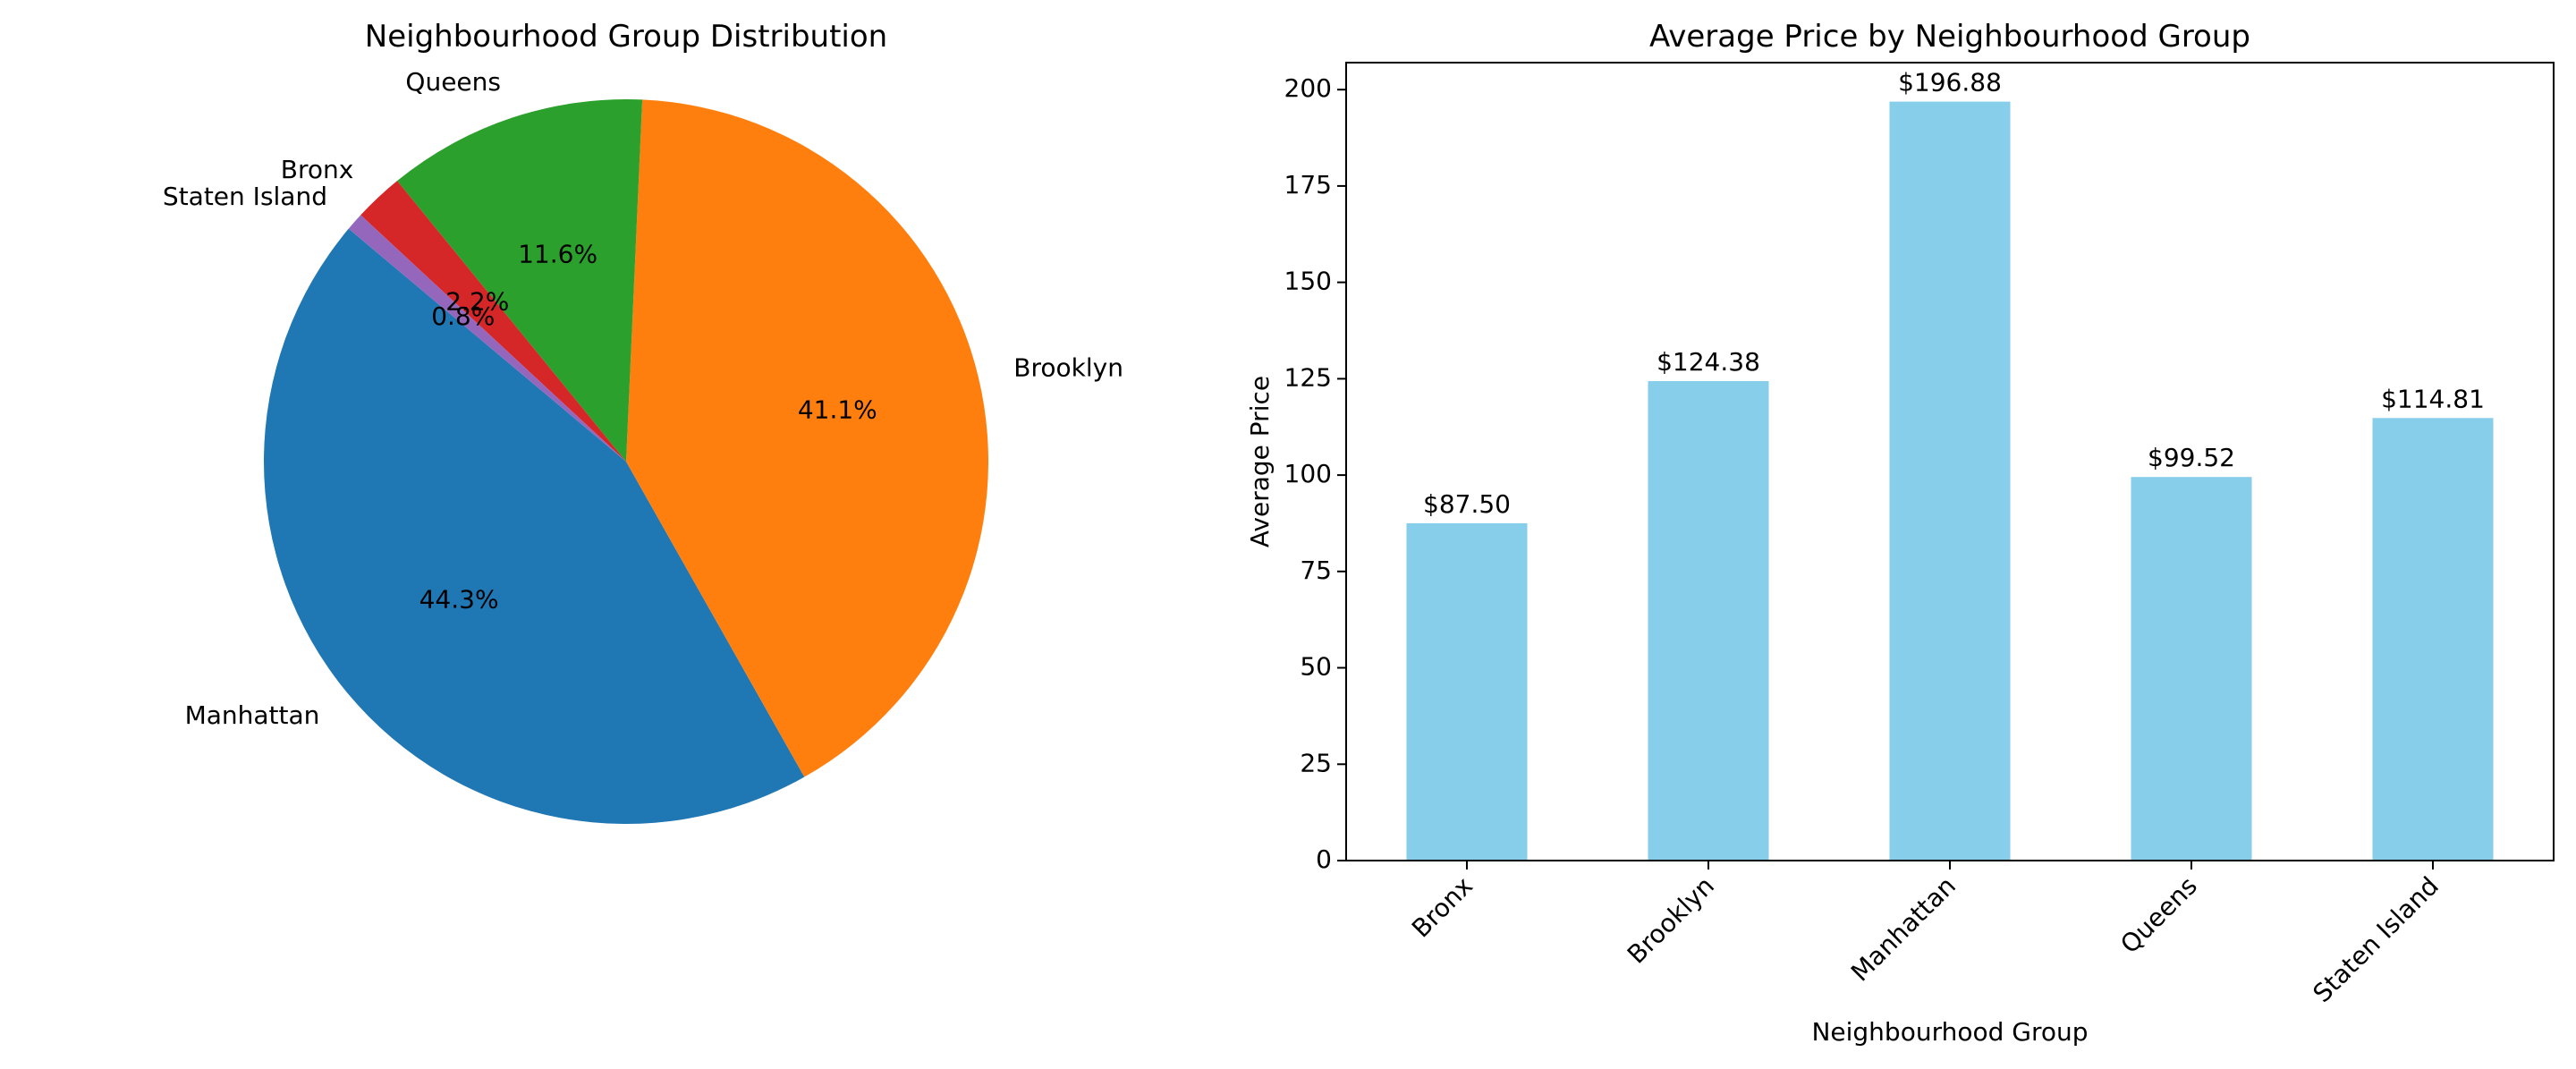 Image resolution: width=2576 pixels, height=1069 pixels. What do you see at coordinates (1949, 37) in the screenshot?
I see `bar-chart-title: Average Price by Neighbourhood Group` at bounding box center [1949, 37].